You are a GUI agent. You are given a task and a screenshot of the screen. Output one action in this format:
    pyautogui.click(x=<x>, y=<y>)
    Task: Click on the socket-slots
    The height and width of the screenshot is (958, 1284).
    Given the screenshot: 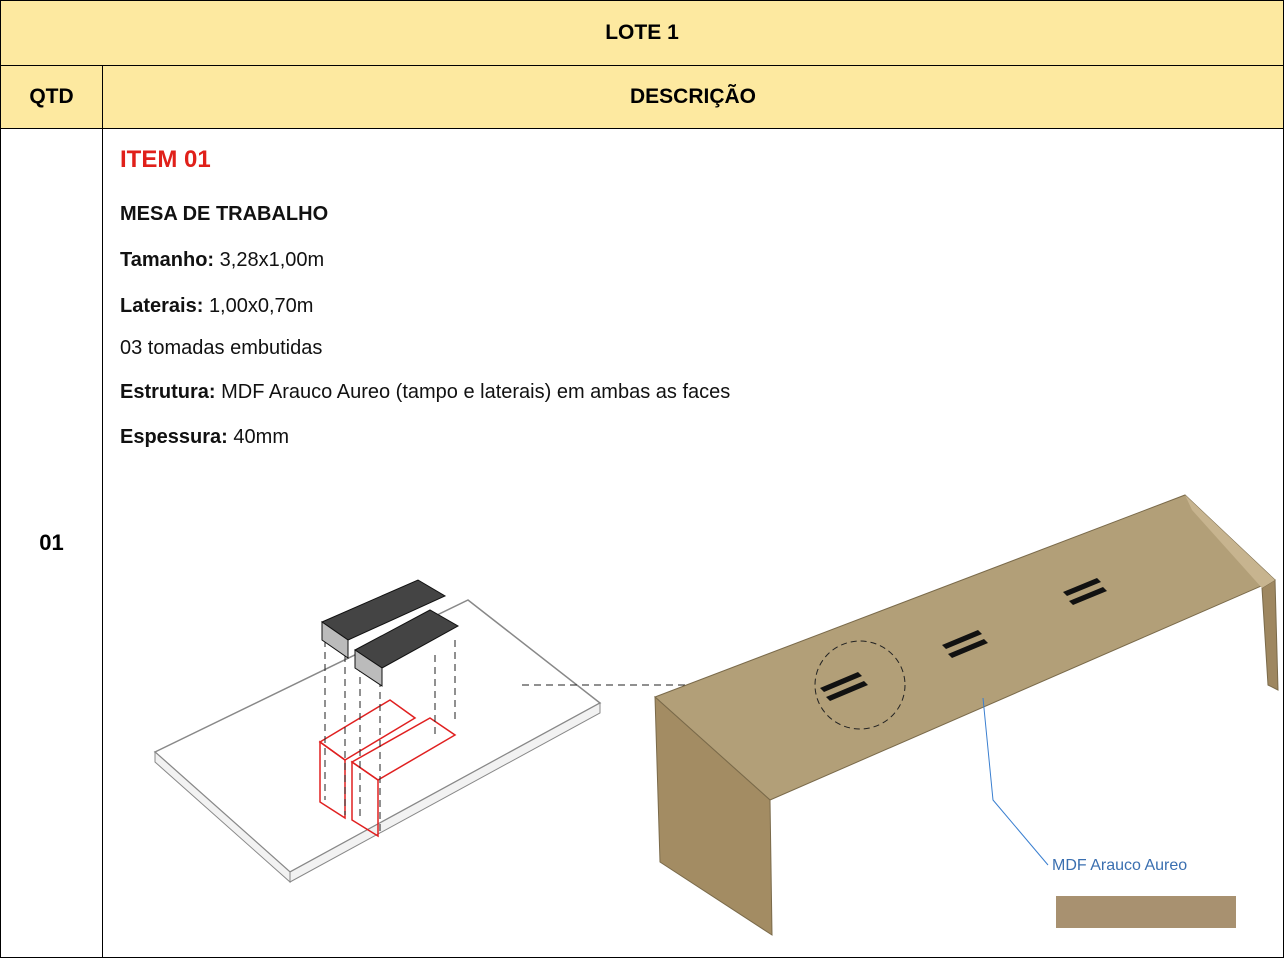 What is the action you would take?
    pyautogui.click(x=963, y=639)
    